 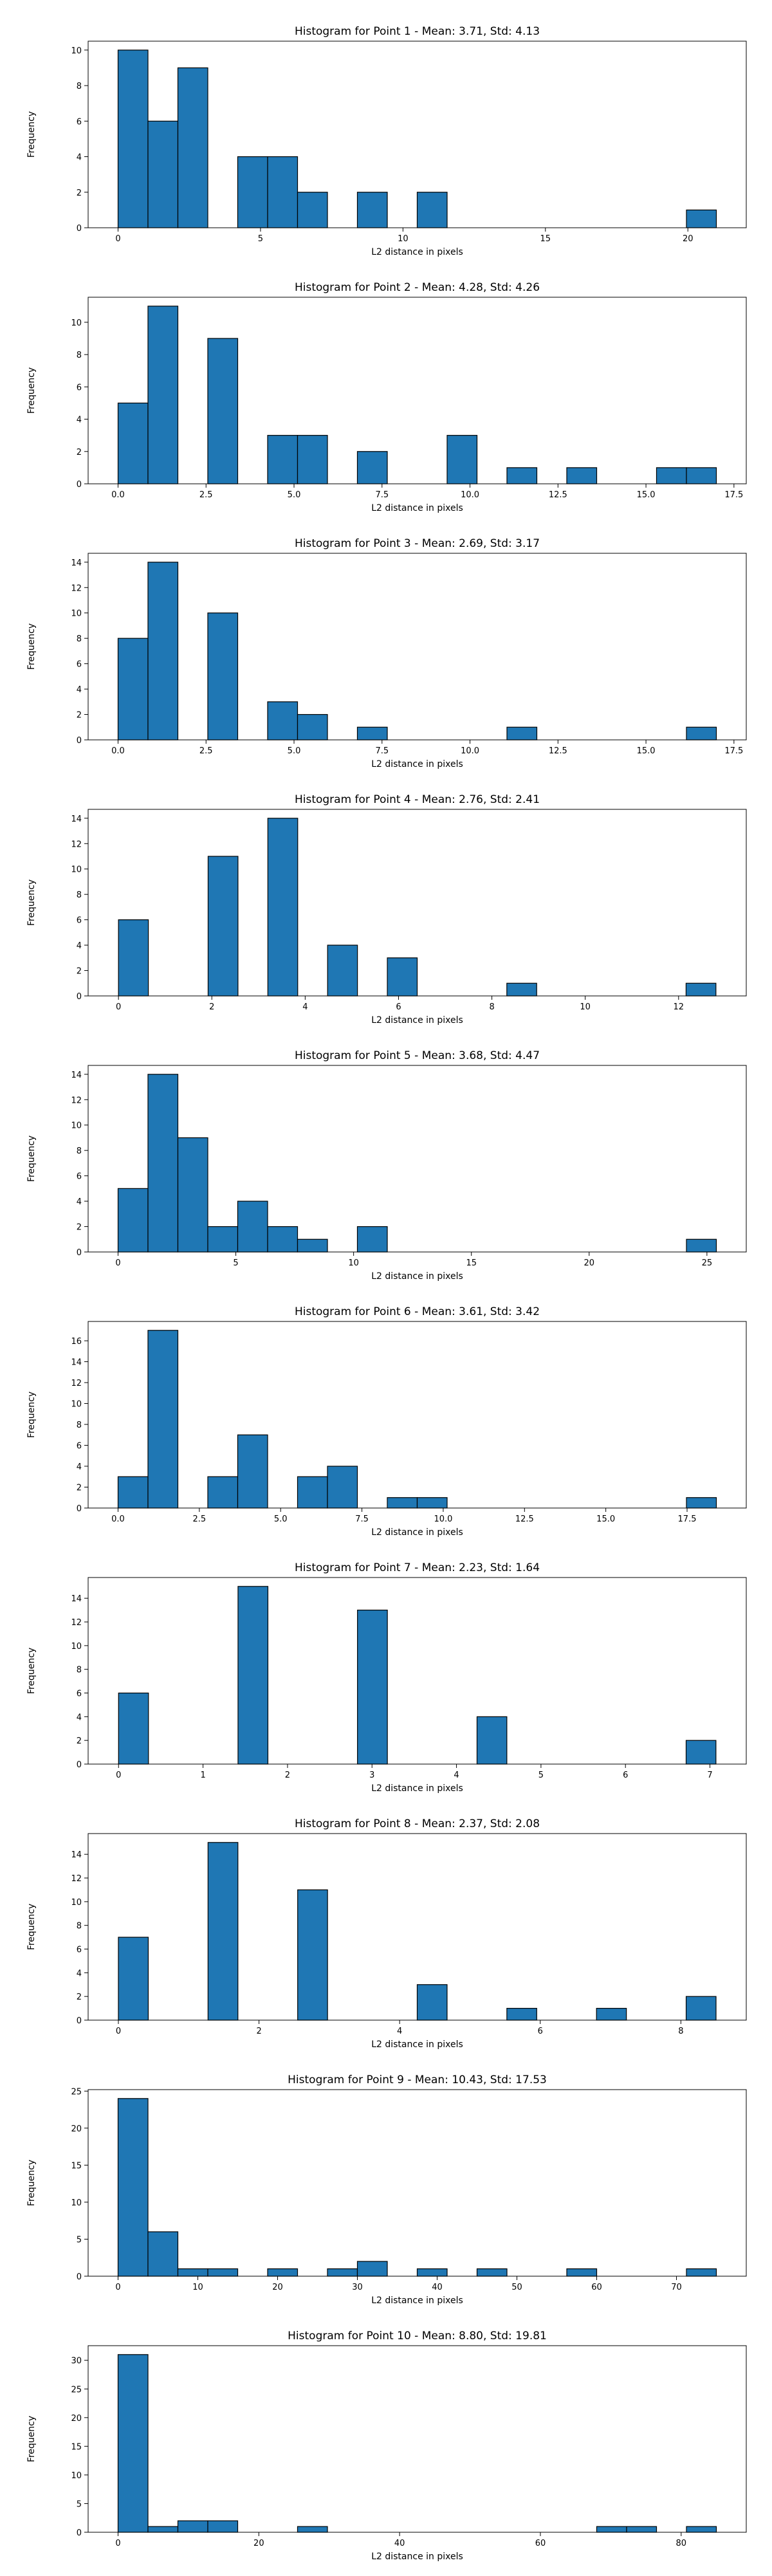 I want to click on x-tick-label-9-4: 30, so click(x=357, y=2287).